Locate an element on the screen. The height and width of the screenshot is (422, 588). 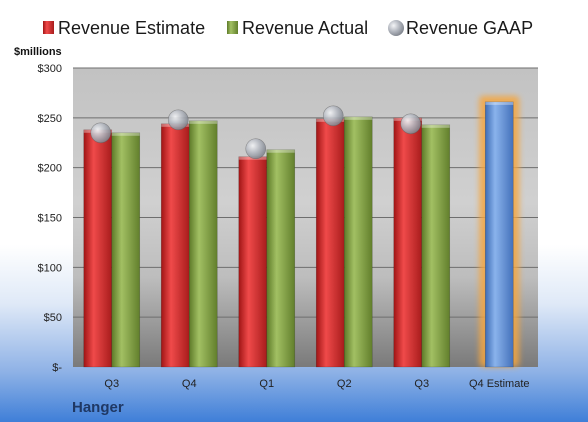
y-axis-ticks: $- $50 $100 $150 $200 $250 $300 is located at coordinates (50, 218).